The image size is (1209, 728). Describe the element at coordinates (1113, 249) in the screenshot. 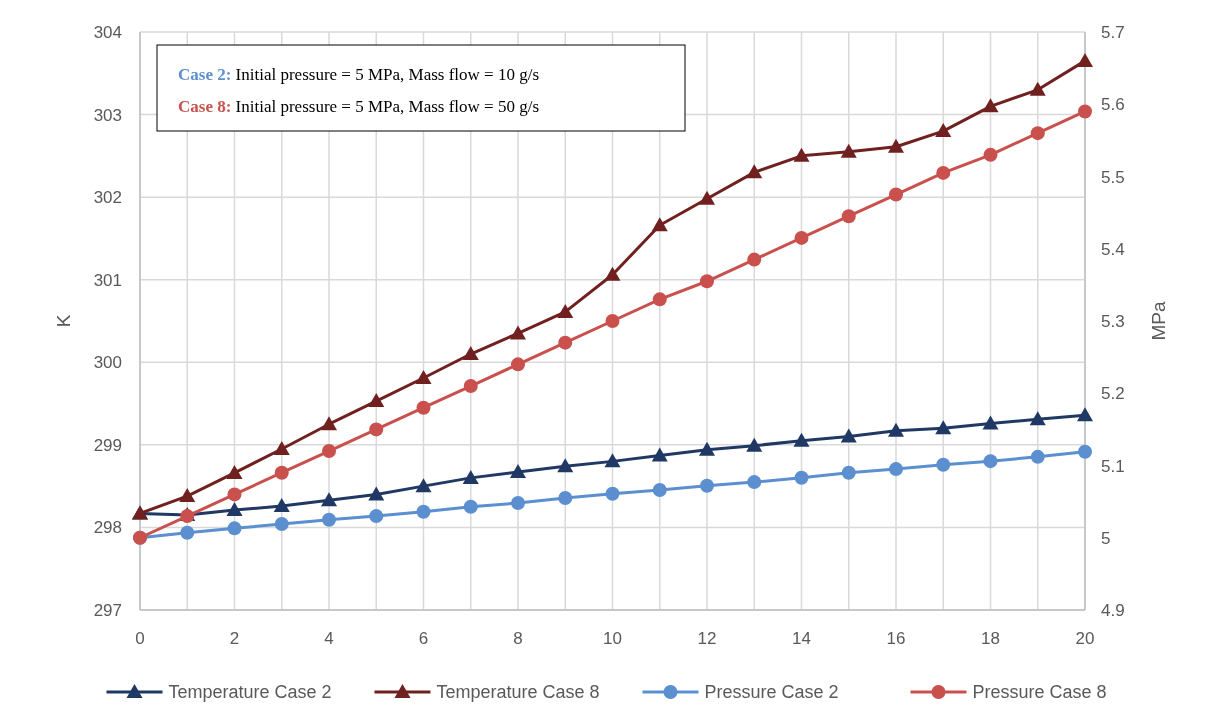

I see `y2-tick-label: 5.4` at that location.